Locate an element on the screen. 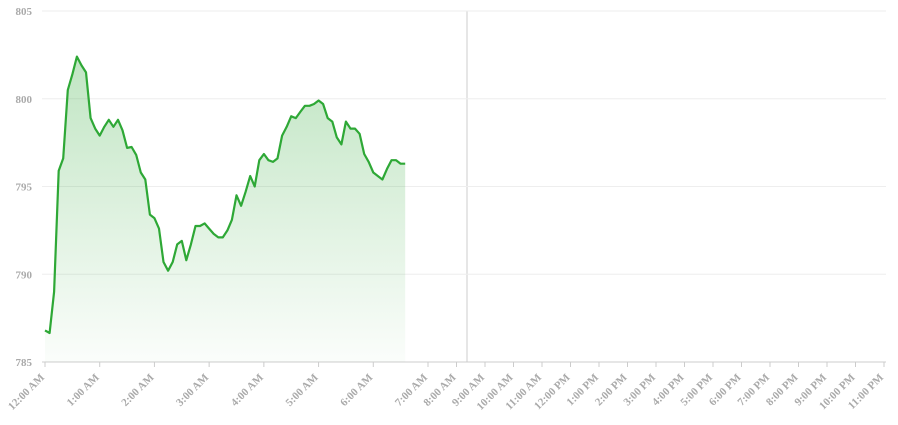 Image resolution: width=898 pixels, height=425 pixels. y-tick-label: 785 is located at coordinates (24, 363).